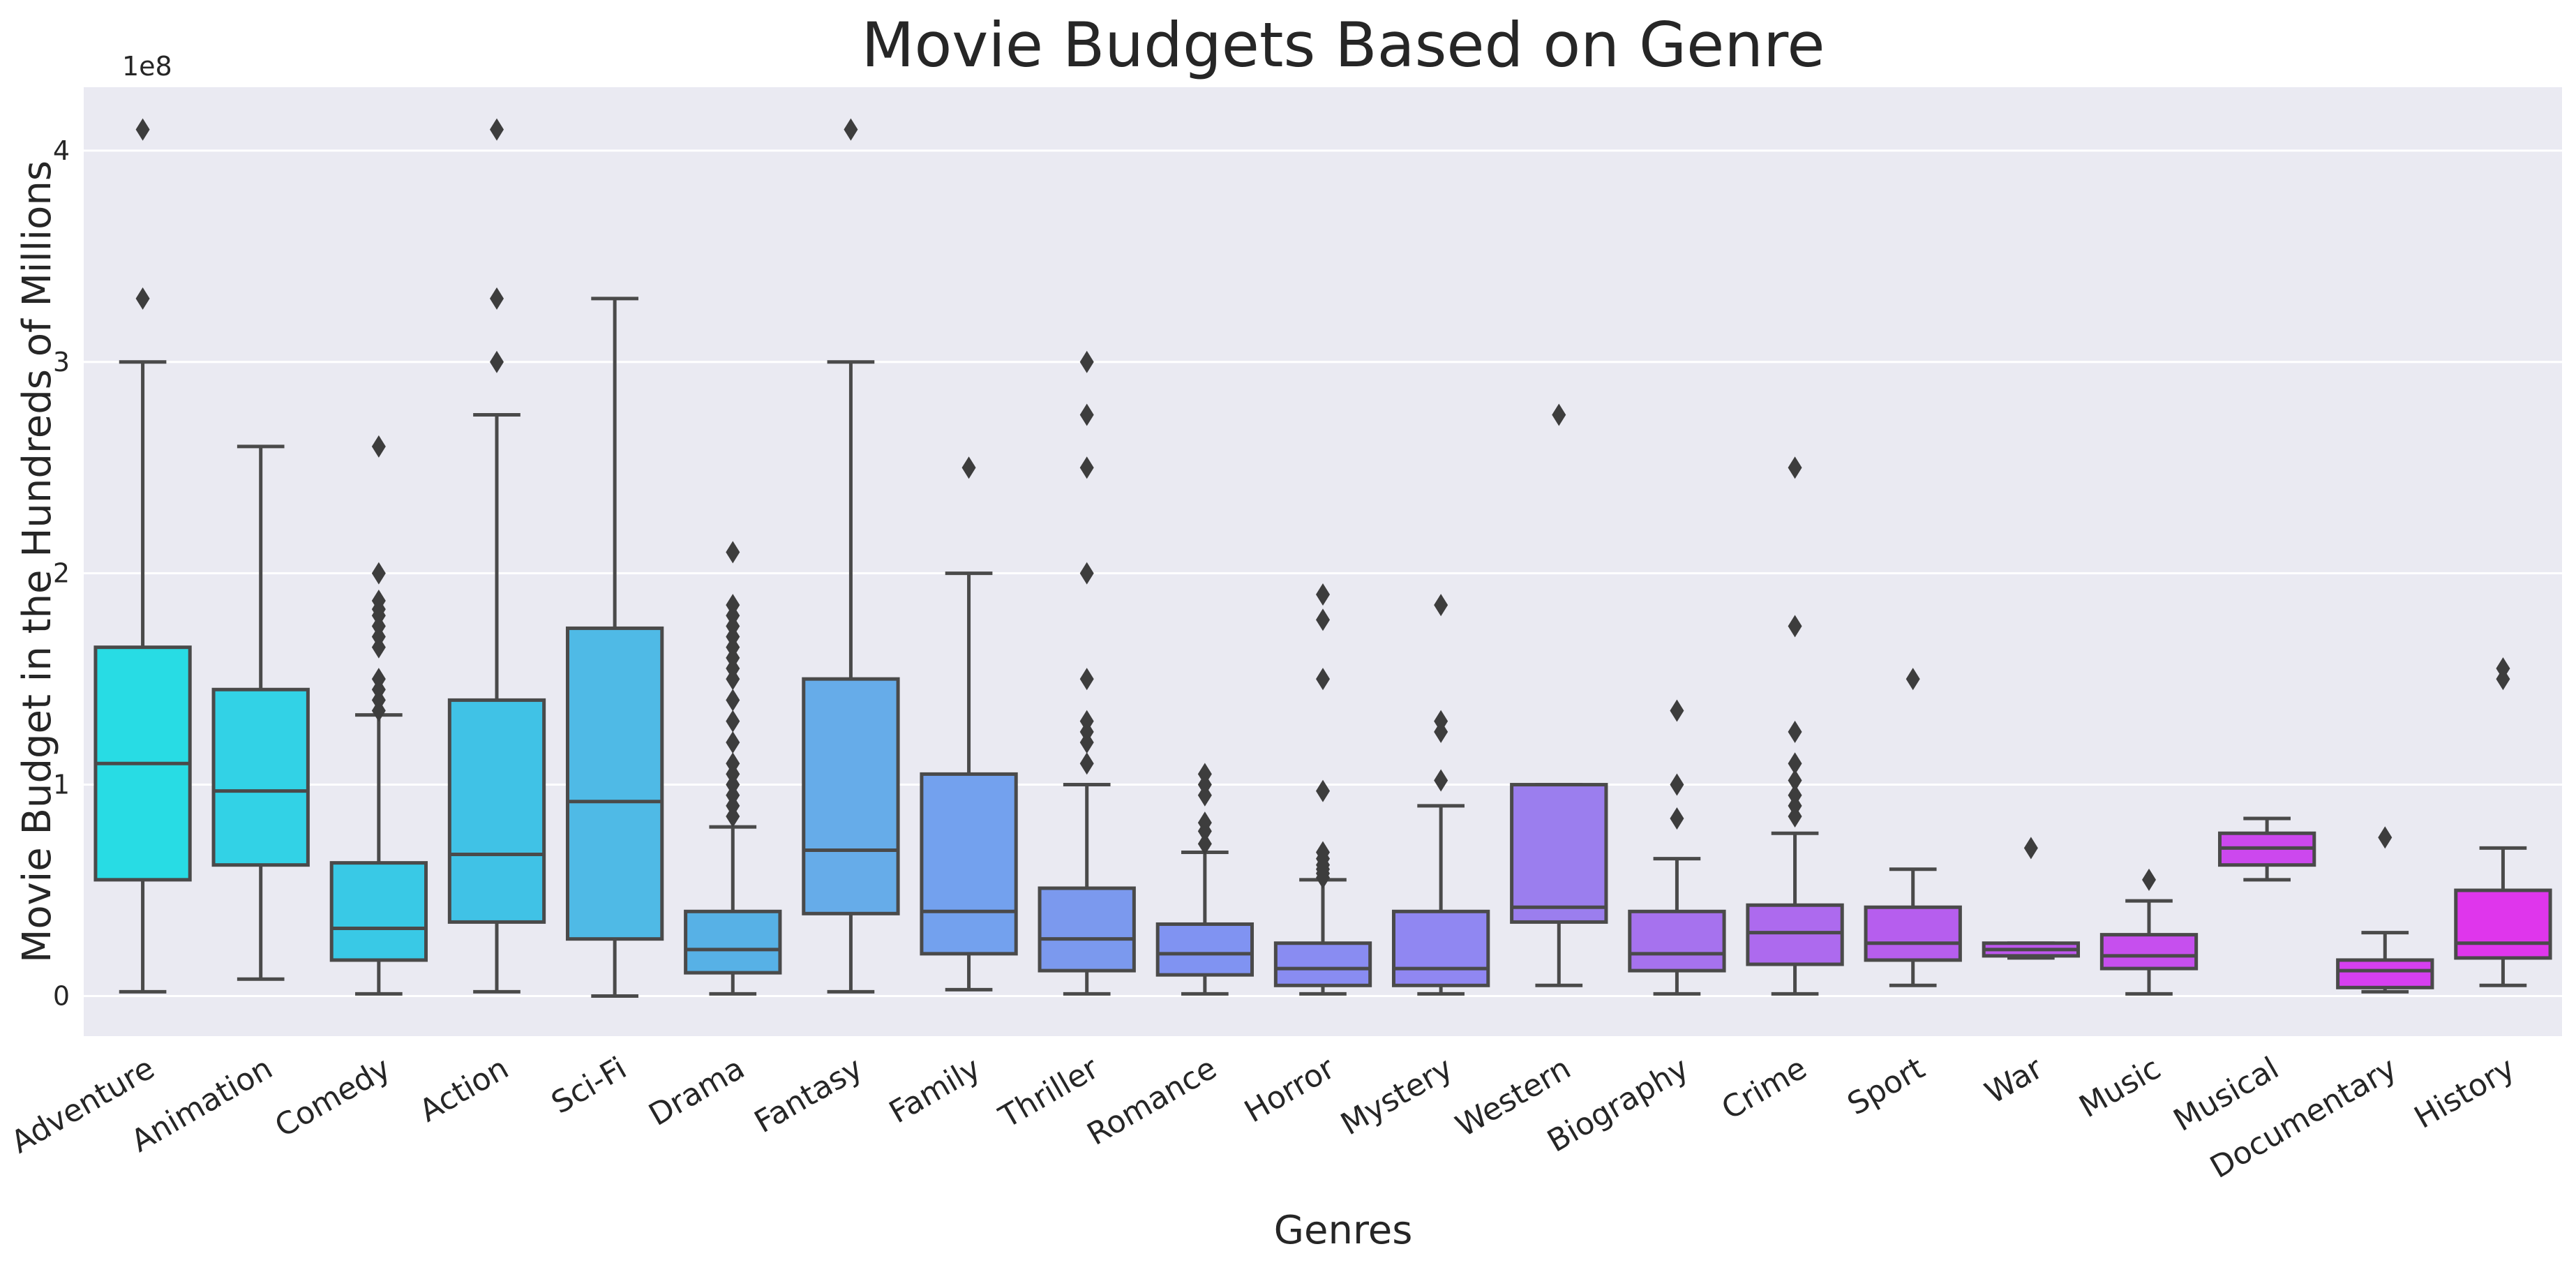 This screenshot has height=1272, width=2576. What do you see at coordinates (2149, 932) in the screenshot?
I see `box-music` at bounding box center [2149, 932].